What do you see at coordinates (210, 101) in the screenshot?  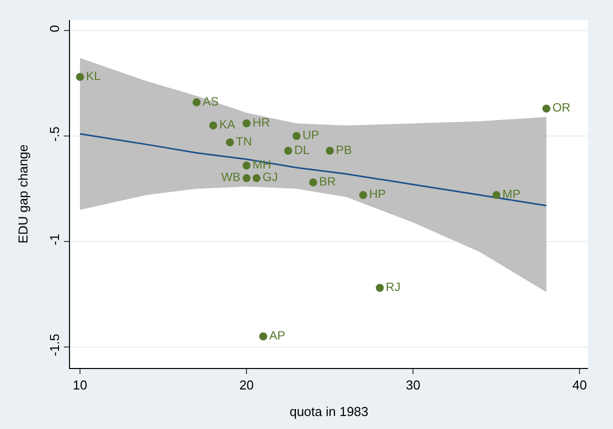 I see `data-label: AS` at bounding box center [210, 101].